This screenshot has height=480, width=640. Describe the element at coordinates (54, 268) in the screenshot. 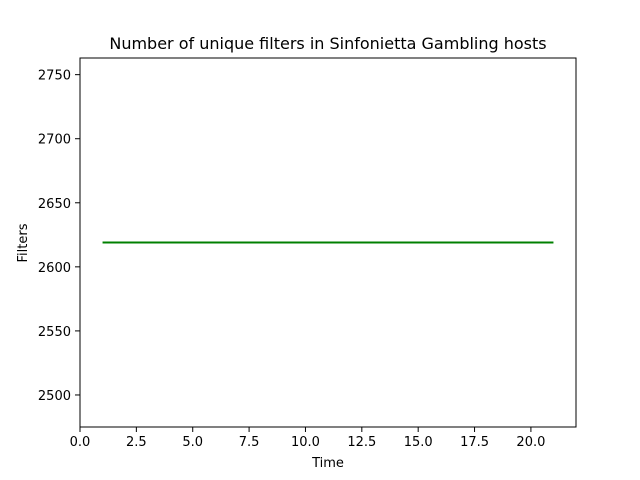

I see `y-tick-label: 2600` at that location.